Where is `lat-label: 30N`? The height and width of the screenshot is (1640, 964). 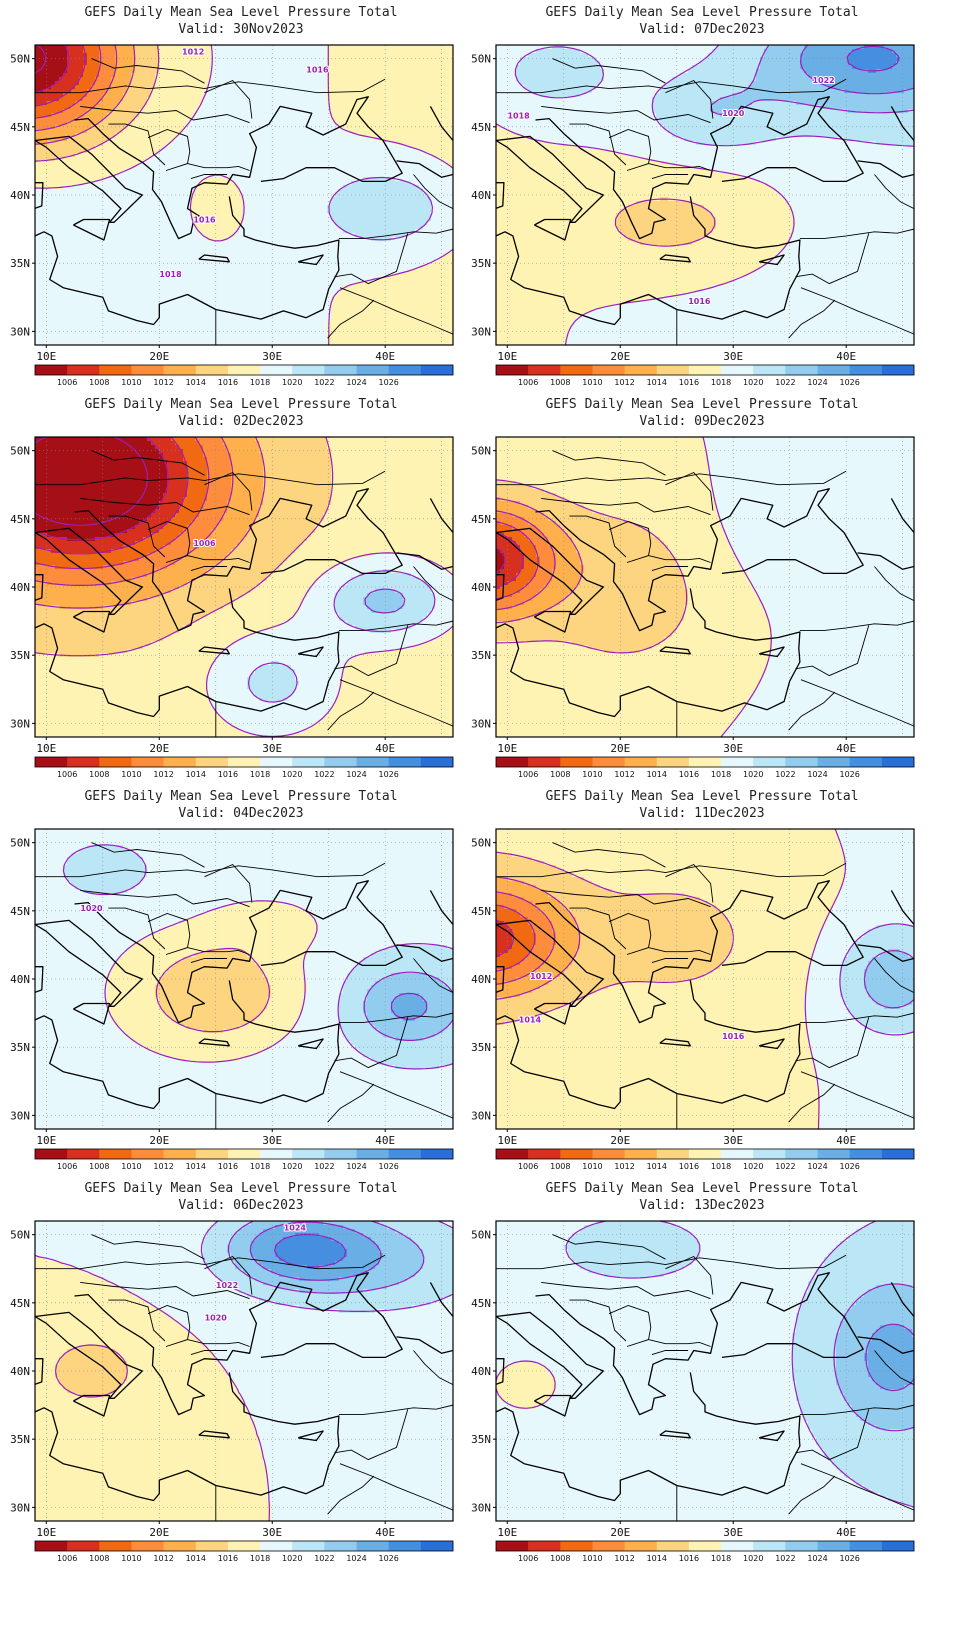 lat-label: 30N is located at coordinates (20, 1115).